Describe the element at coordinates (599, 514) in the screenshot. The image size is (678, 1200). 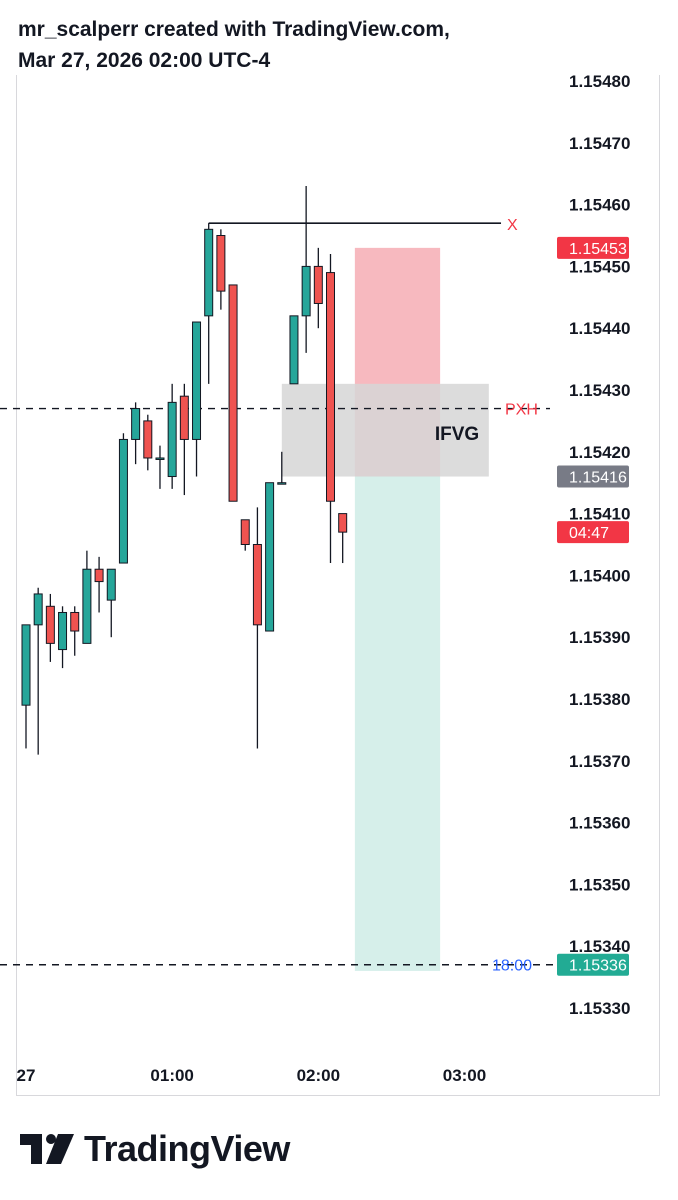
I see `y-axis-tick: 1.15410` at that location.